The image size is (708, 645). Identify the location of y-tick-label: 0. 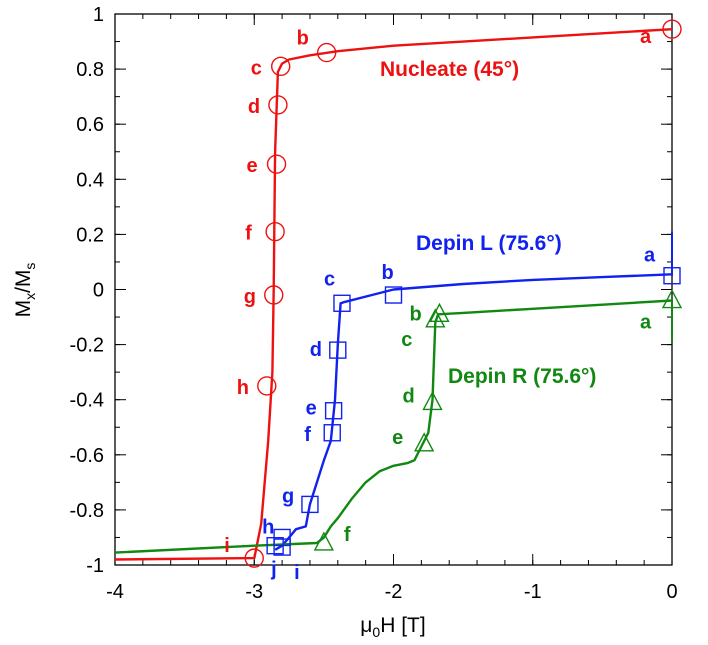
(98, 291).